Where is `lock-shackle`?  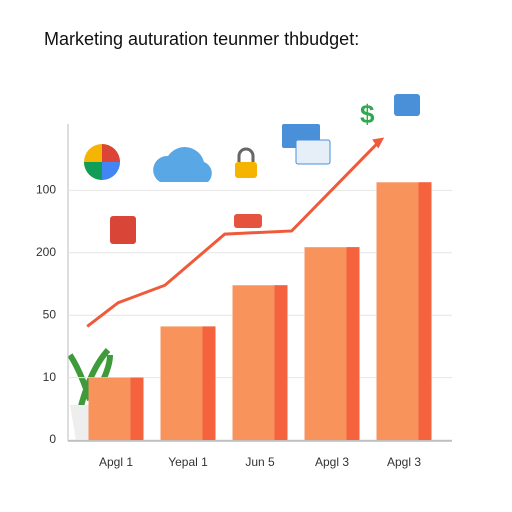 lock-shackle is located at coordinates (246, 154).